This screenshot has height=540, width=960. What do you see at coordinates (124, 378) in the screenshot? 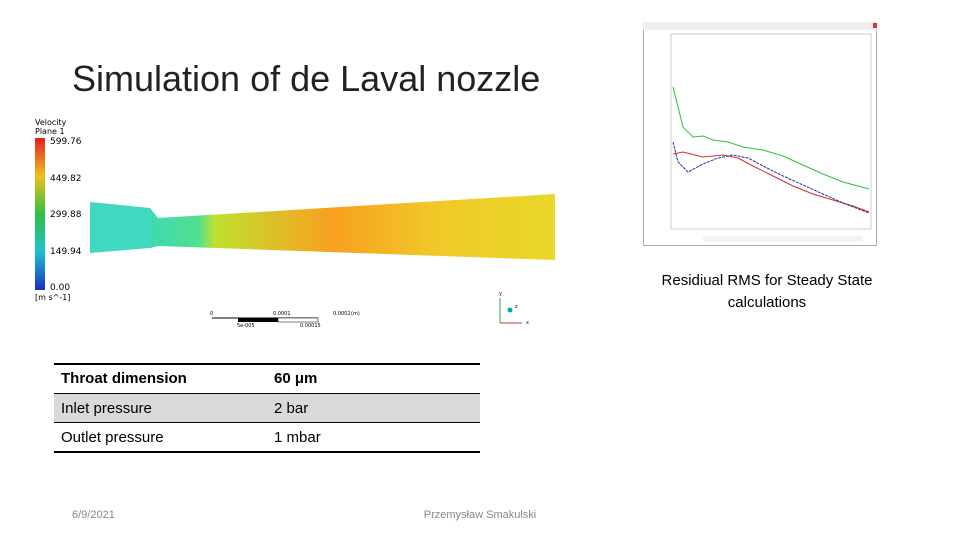
I see `table-cell: Throat dimension` at bounding box center [124, 378].